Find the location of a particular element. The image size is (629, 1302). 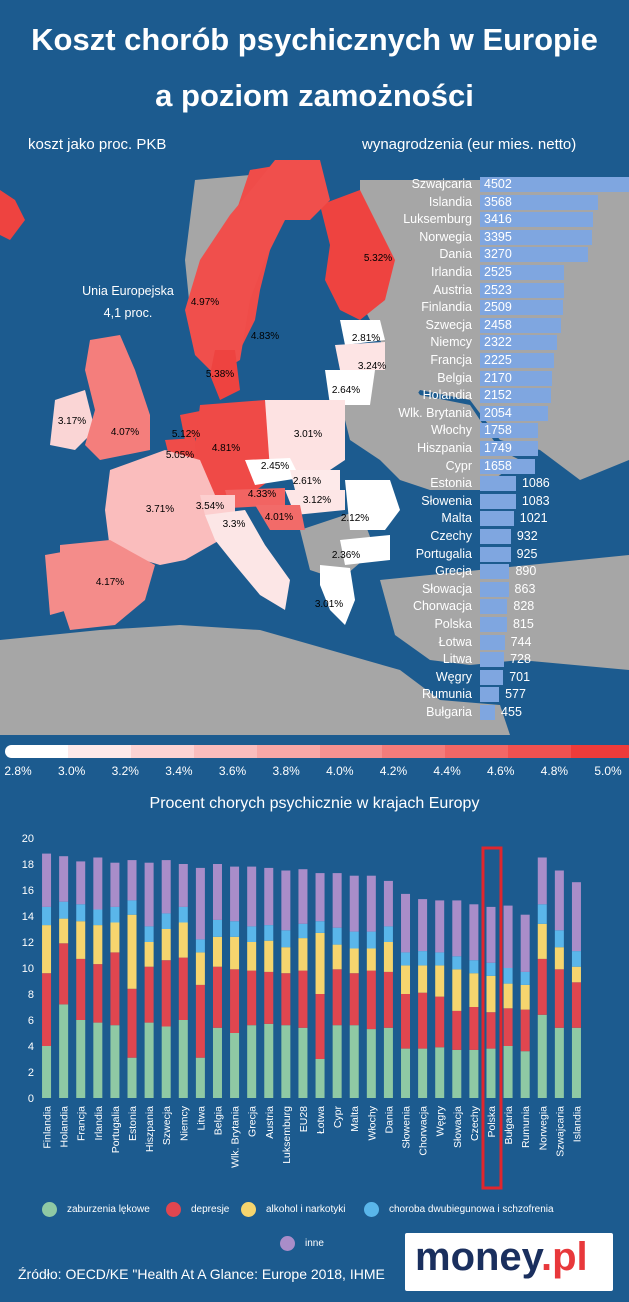

wage-row: Chorwacja 828 is located at coordinates (512, 606).